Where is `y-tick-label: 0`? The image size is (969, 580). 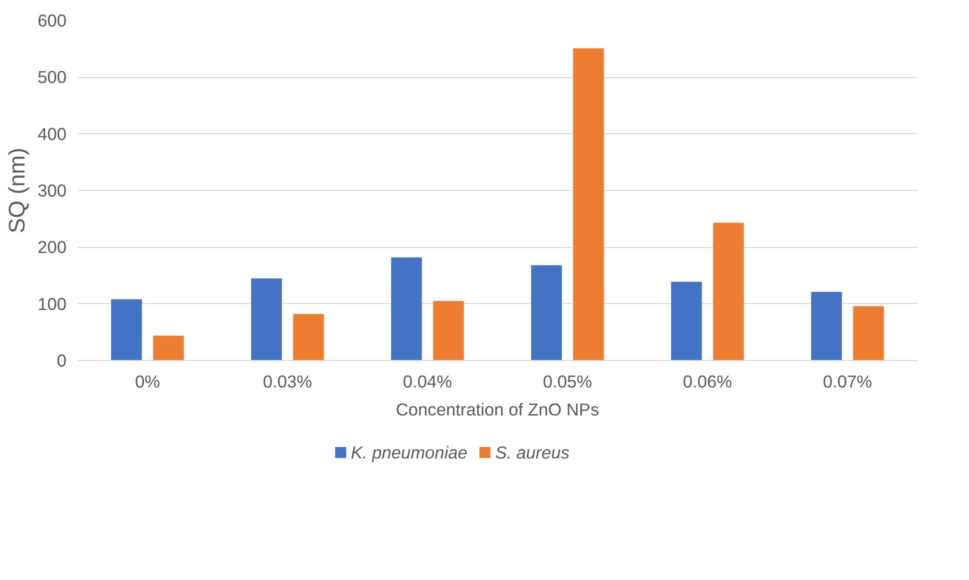 y-tick-label: 0 is located at coordinates (61, 360).